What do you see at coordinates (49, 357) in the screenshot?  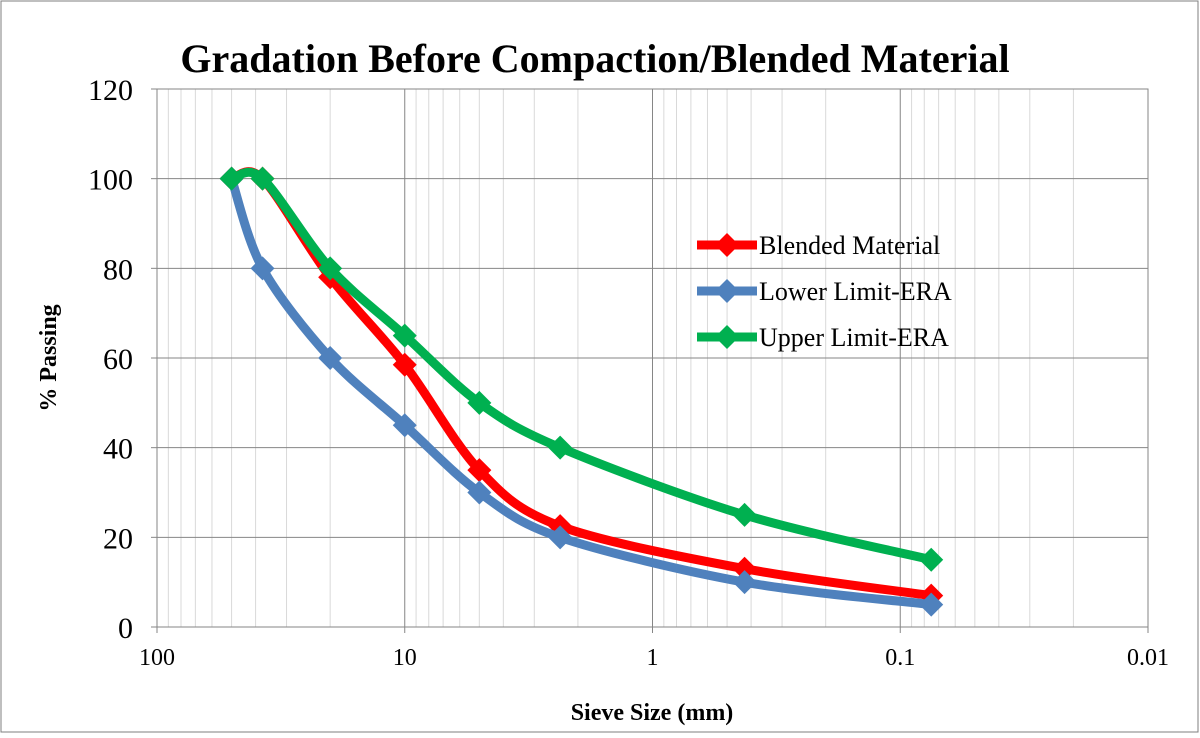 I see `y-axis-label: % Passing` at bounding box center [49, 357].